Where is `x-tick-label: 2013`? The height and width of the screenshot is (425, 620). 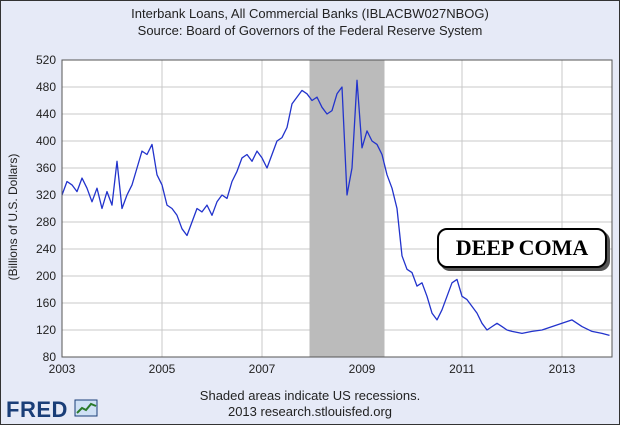
x-tick-label: 2013 is located at coordinates (562, 369).